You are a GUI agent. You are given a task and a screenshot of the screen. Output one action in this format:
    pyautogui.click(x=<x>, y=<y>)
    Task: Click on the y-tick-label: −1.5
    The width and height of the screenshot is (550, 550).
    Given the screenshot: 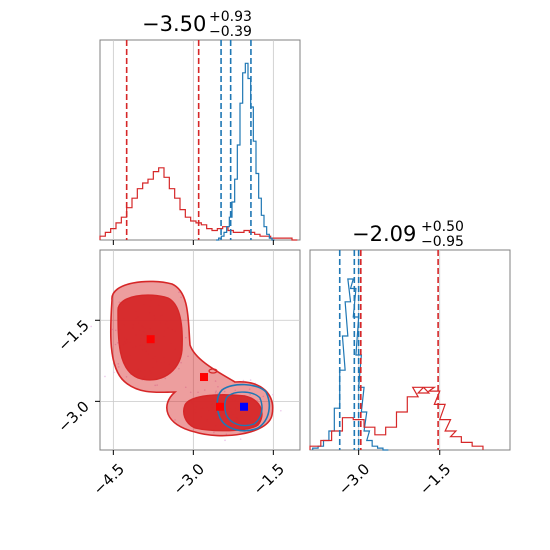 What is the action you would take?
    pyautogui.click(x=73, y=335)
    